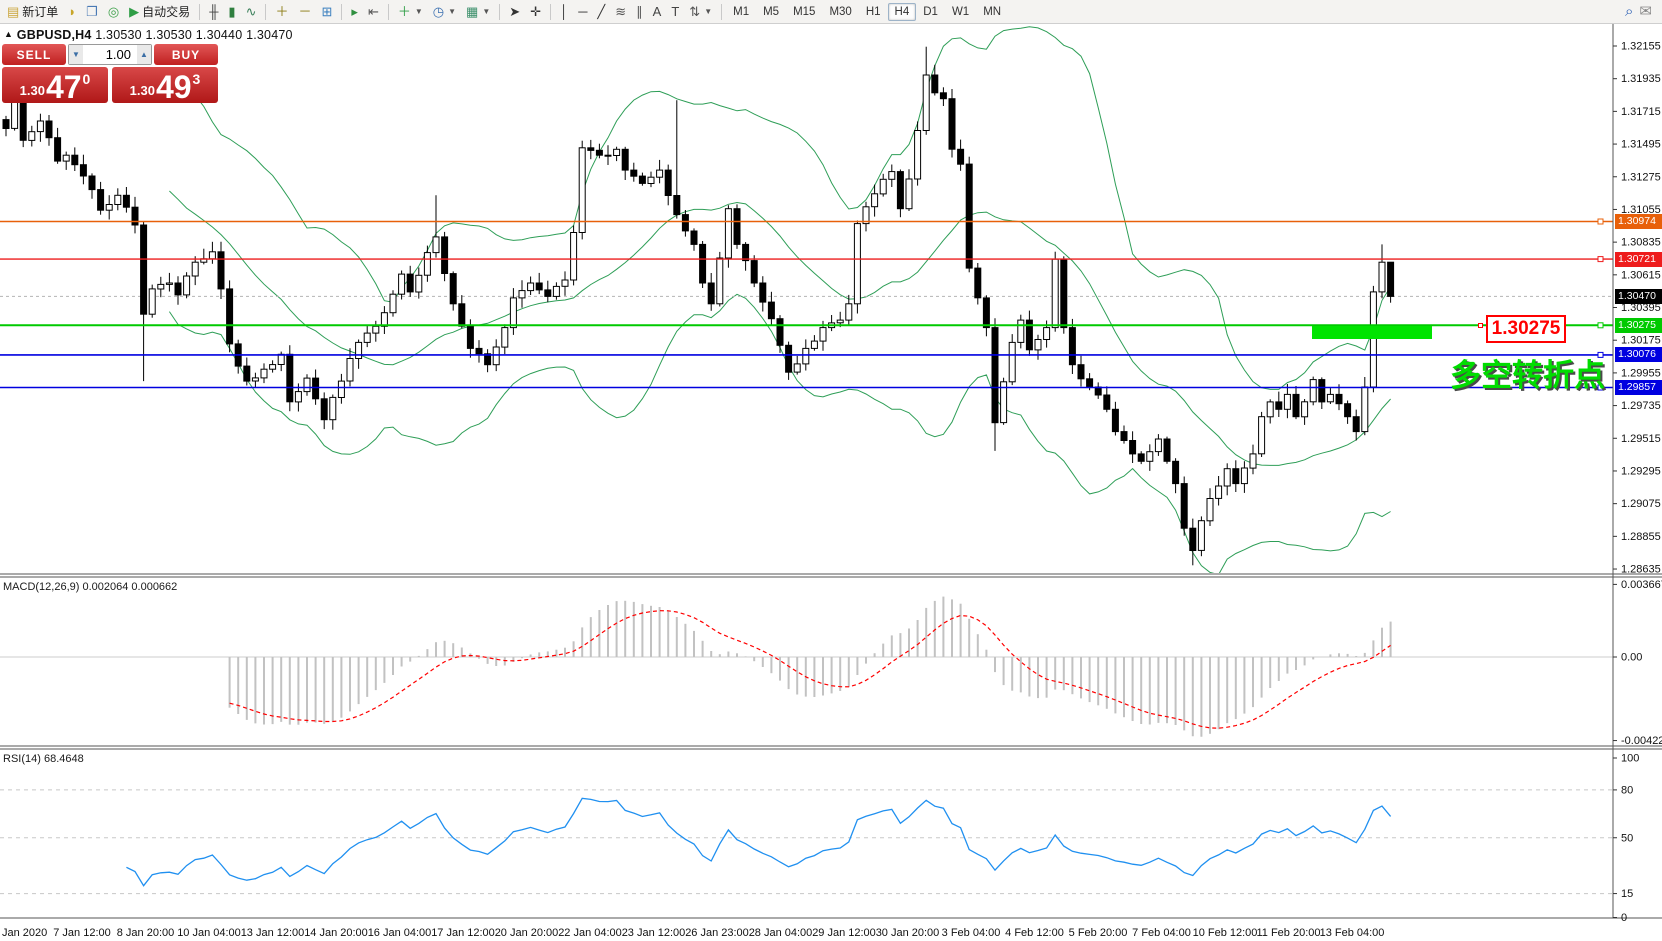 This screenshot has height=941, width=1662. I want to click on arrows-button: ⇅ ▼, so click(700, 12).